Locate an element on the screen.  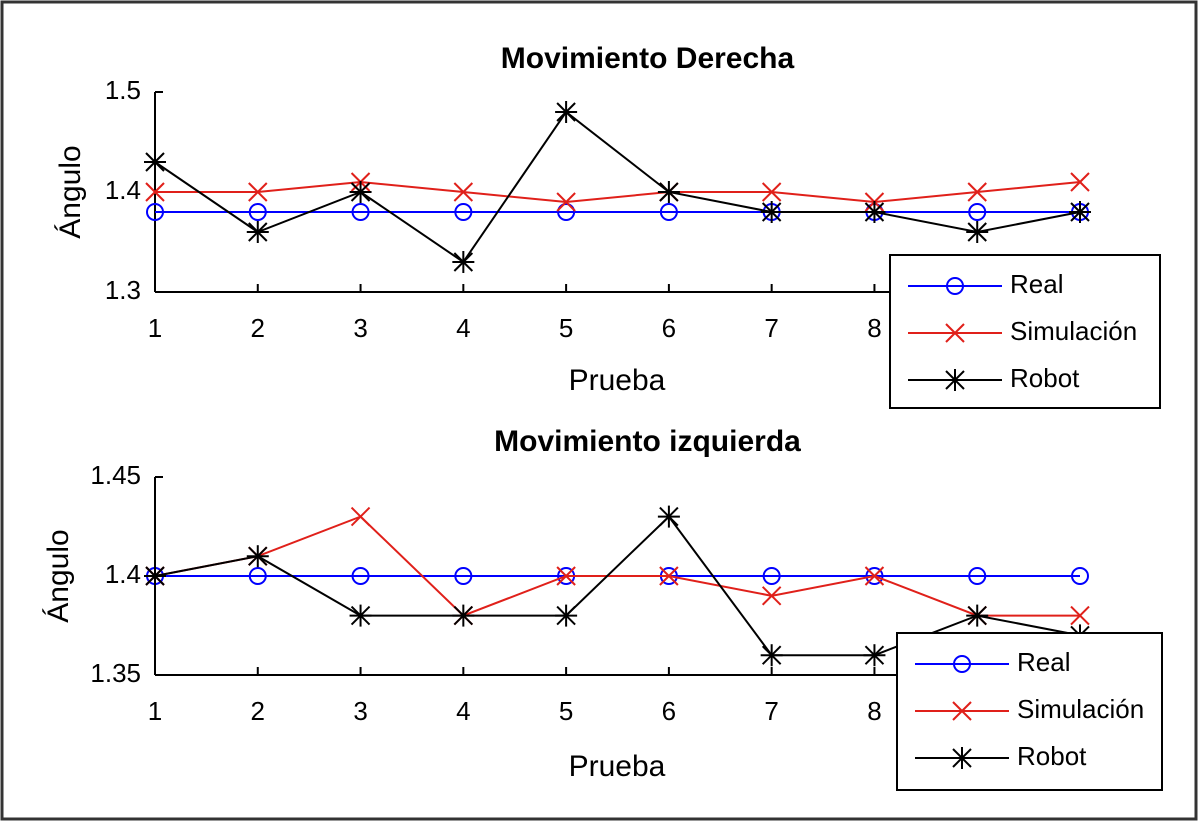
y-tick-label: 1.35 is located at coordinates (115, 673).